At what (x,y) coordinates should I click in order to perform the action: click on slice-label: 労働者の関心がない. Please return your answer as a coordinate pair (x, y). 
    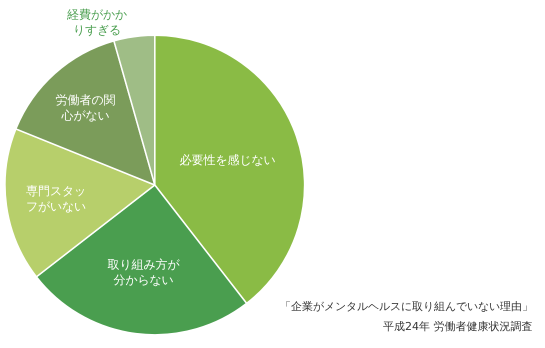
    Looking at the image, I should click on (85, 107).